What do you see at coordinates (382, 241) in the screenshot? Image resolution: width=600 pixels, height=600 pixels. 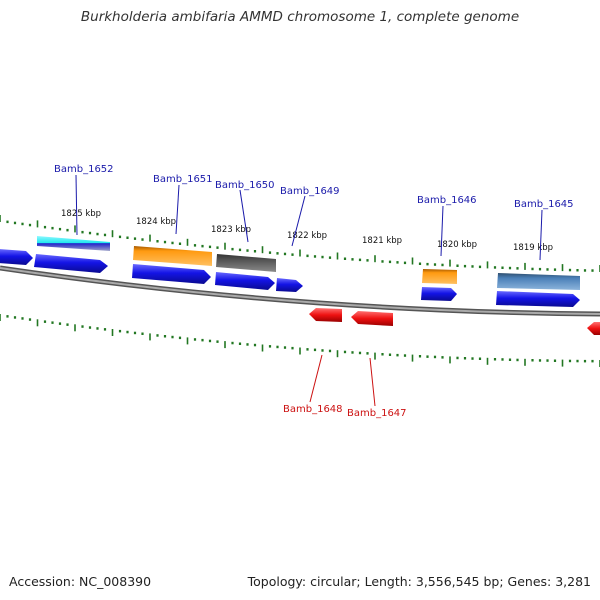 I see `ruler-label-1821: 1821 kbp` at bounding box center [382, 241].